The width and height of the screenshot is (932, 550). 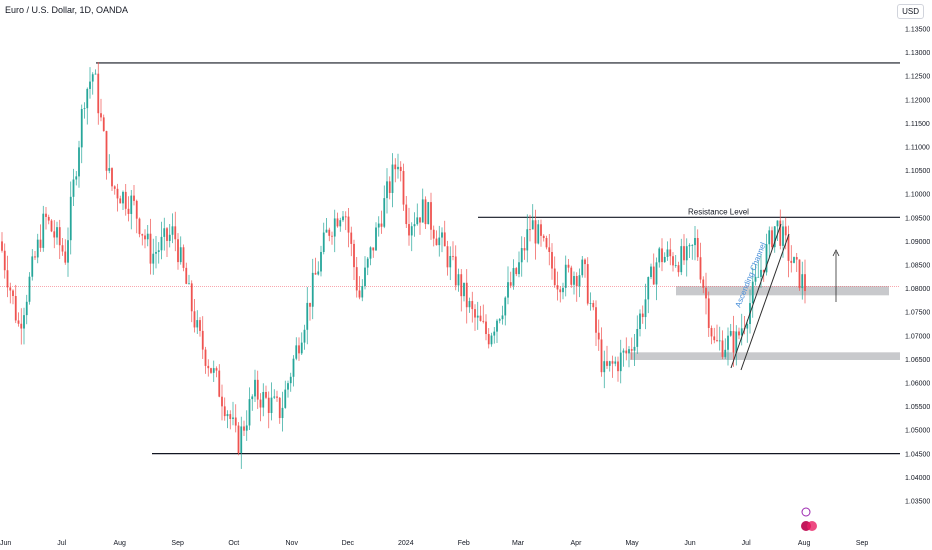 I want to click on y-tick-label: 1.04000, so click(x=917, y=478).